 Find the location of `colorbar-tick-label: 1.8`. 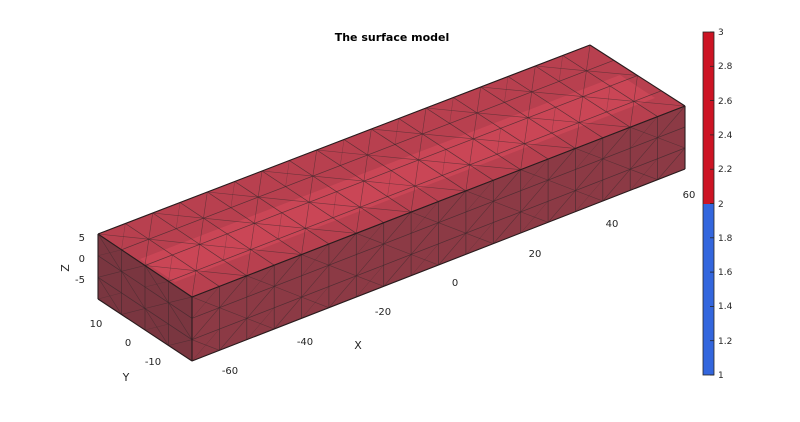

colorbar-tick-label: 1.8 is located at coordinates (725, 239).